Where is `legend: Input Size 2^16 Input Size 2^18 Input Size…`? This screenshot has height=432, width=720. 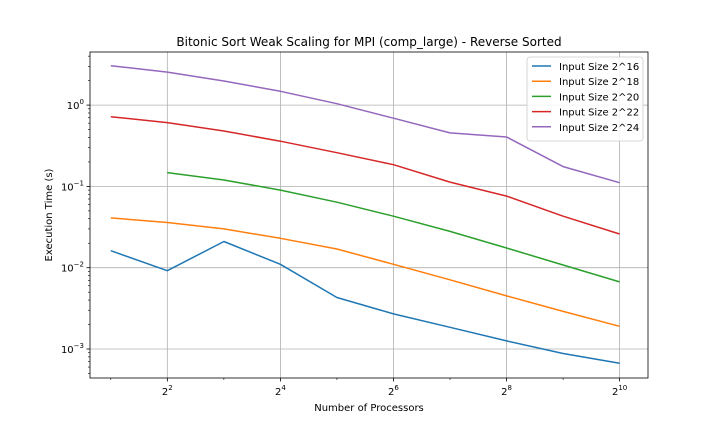
legend: Input Size 2^16 Input Size 2^18 Input Size… is located at coordinates (585, 99).